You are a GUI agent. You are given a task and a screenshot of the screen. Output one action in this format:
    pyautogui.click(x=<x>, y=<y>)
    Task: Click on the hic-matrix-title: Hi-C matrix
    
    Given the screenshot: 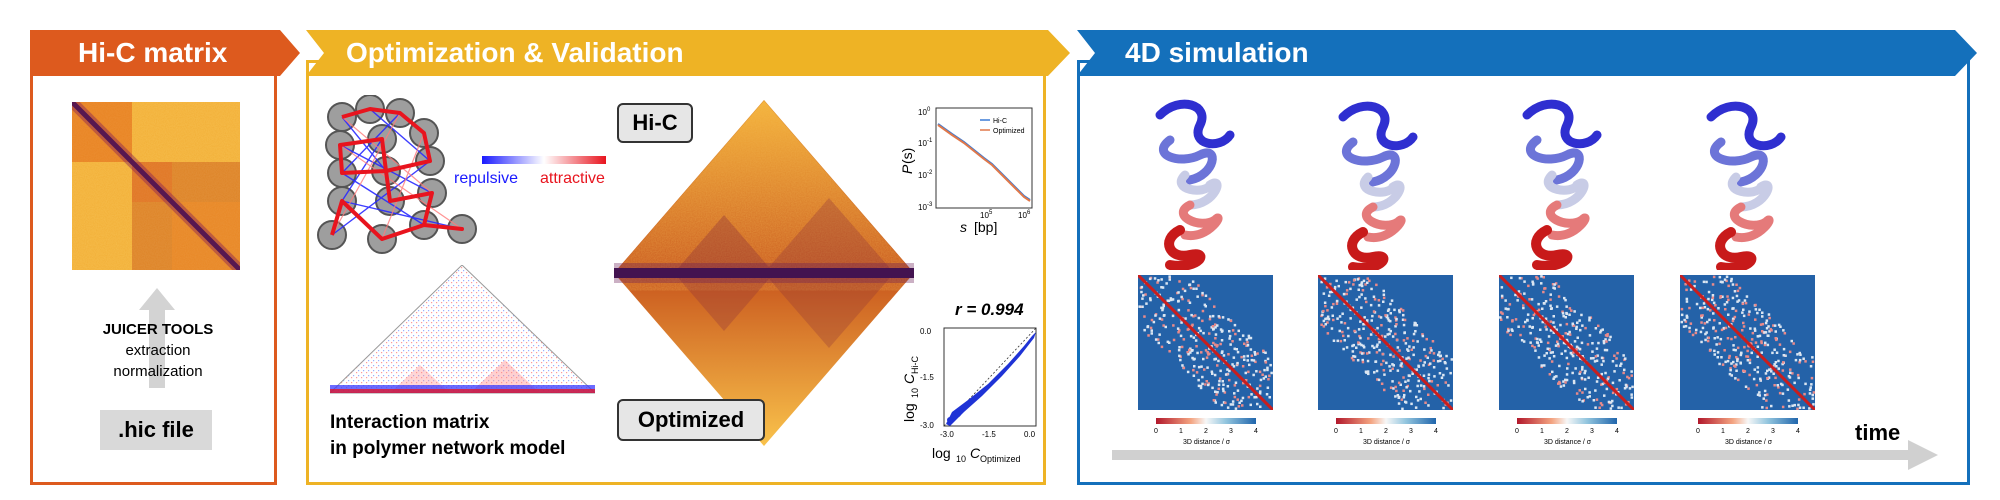 What is the action you would take?
    pyautogui.click(x=153, y=52)
    